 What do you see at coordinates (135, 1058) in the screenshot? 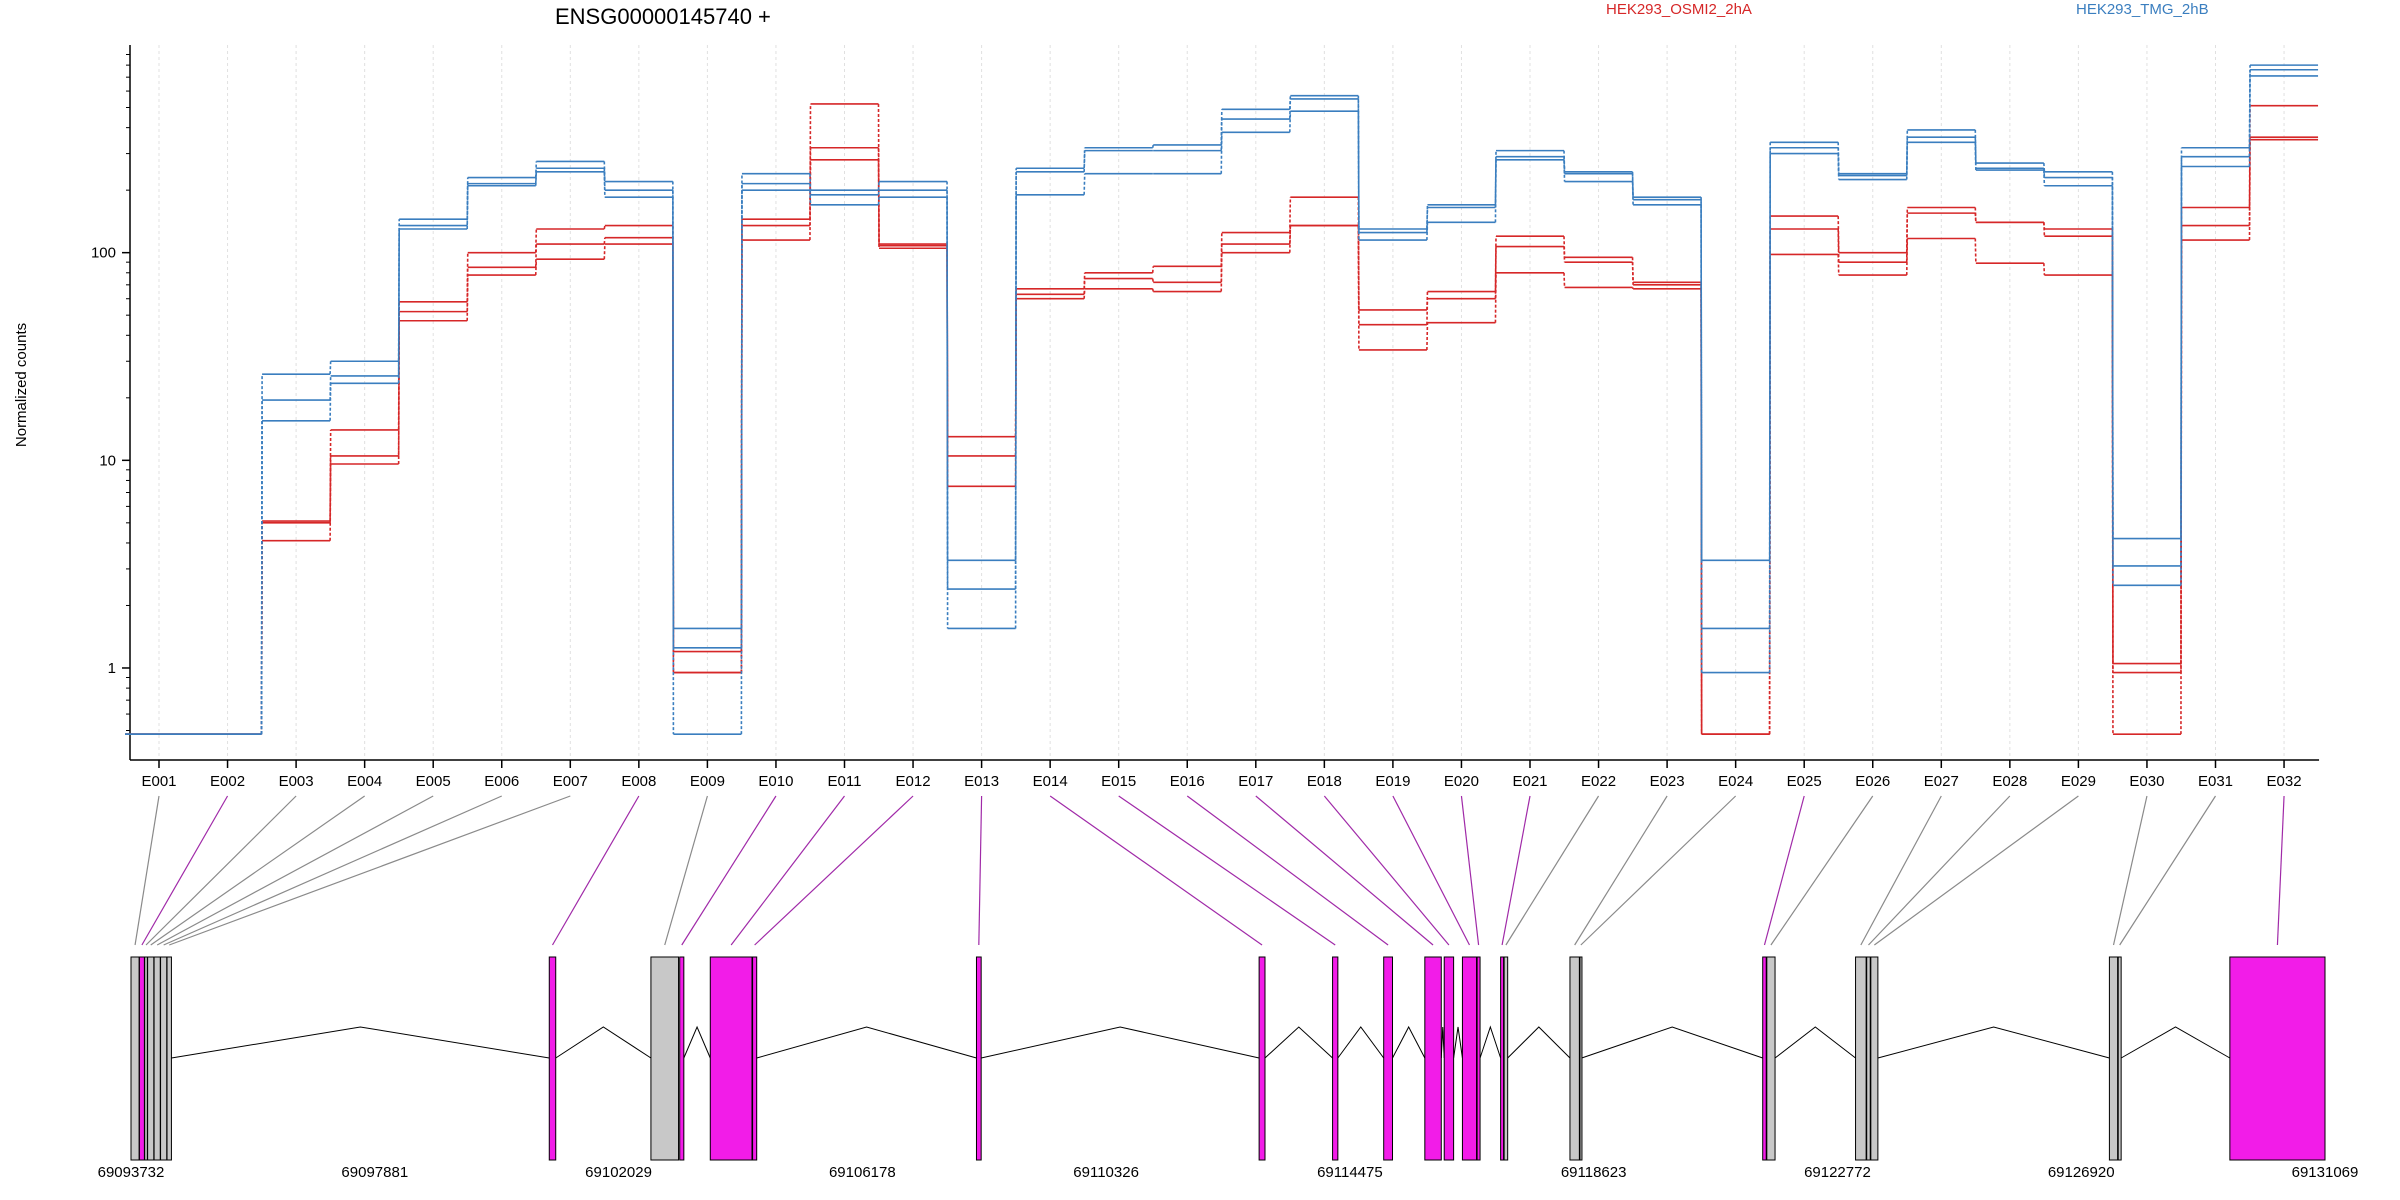
I see `exon-e001` at bounding box center [135, 1058].